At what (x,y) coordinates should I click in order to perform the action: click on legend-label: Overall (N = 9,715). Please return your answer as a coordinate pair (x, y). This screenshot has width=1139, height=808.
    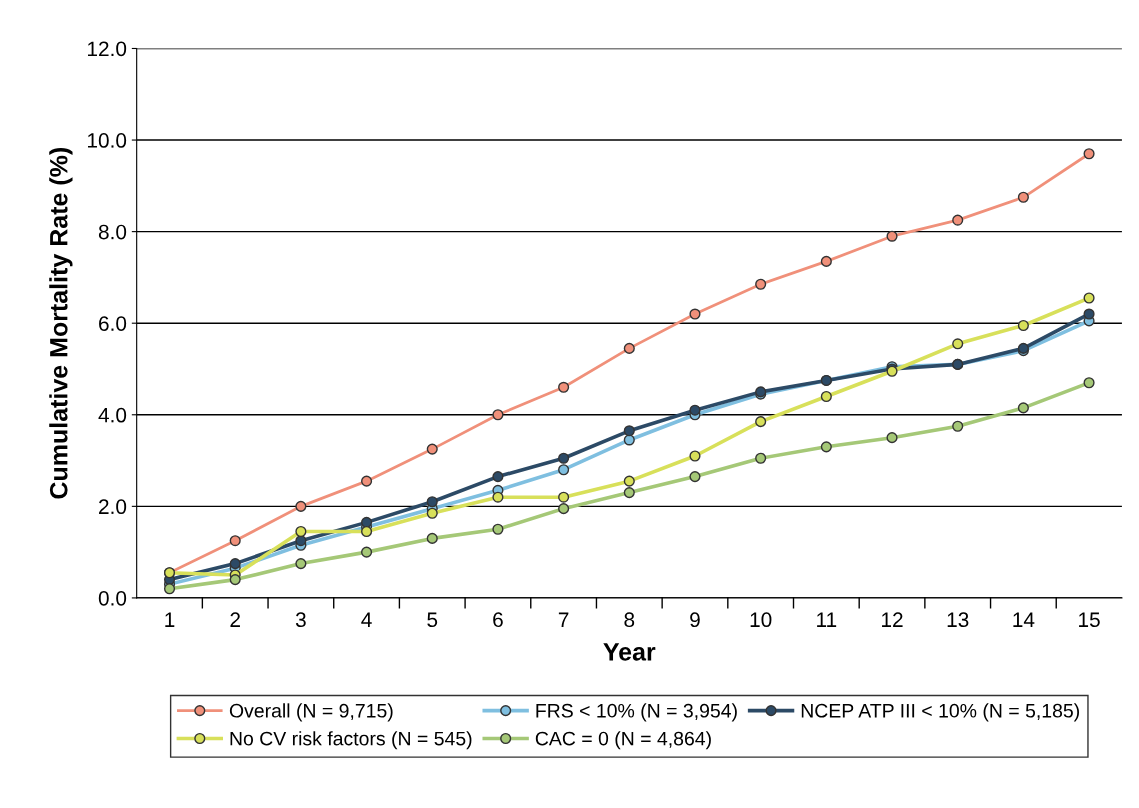
    Looking at the image, I should click on (311, 712).